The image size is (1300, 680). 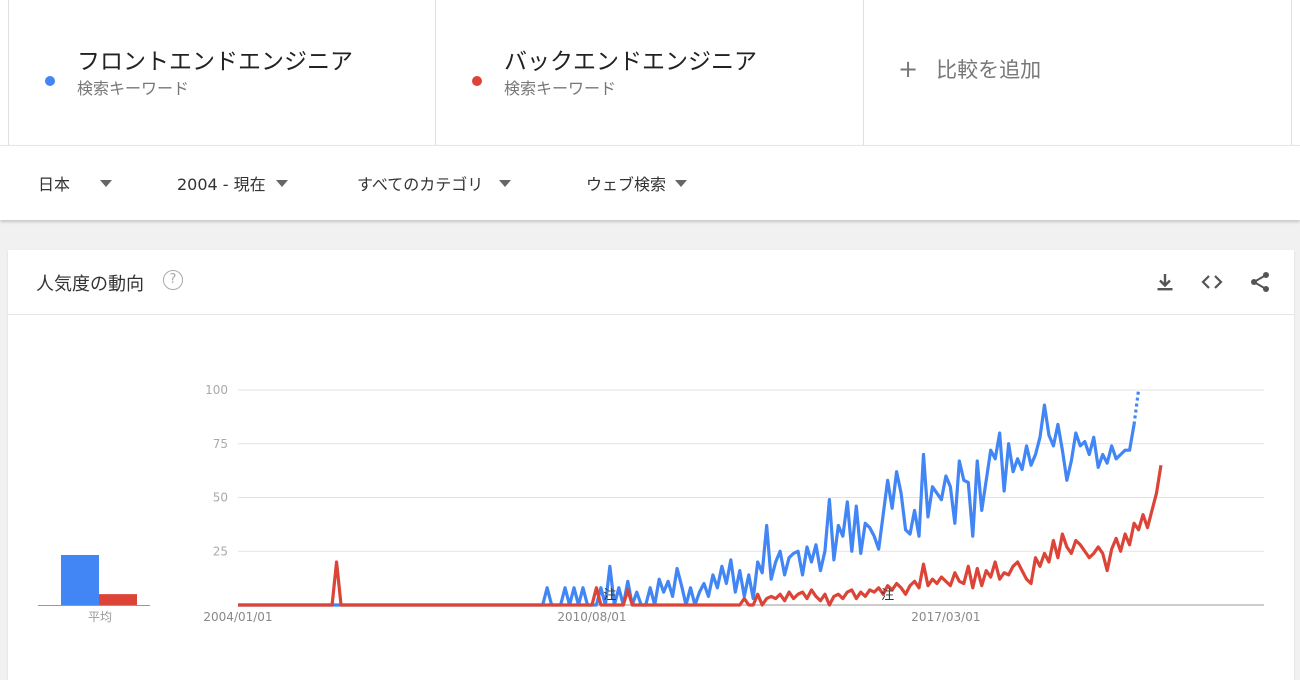 I want to click on average-bar-backend, so click(x=118, y=599).